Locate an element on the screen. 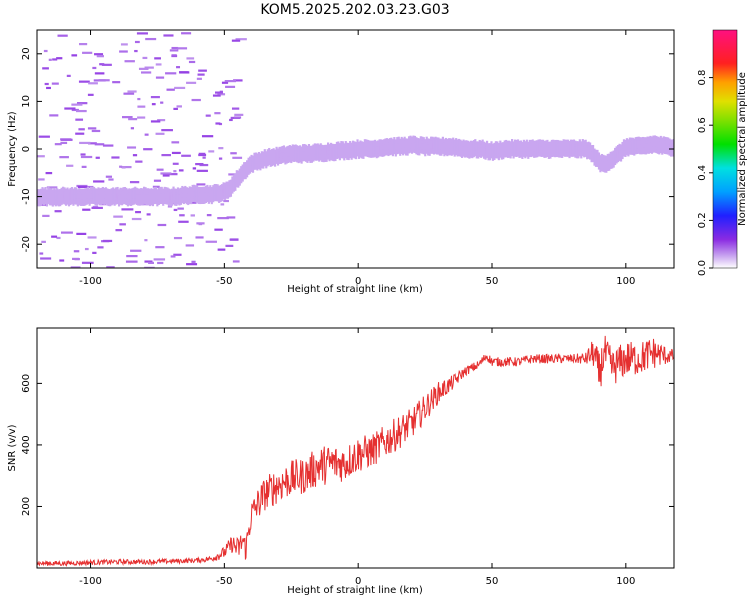 Image resolution: width=750 pixels, height=605 pixels. colorbar-tick-label: 0.8 is located at coordinates (702, 78).